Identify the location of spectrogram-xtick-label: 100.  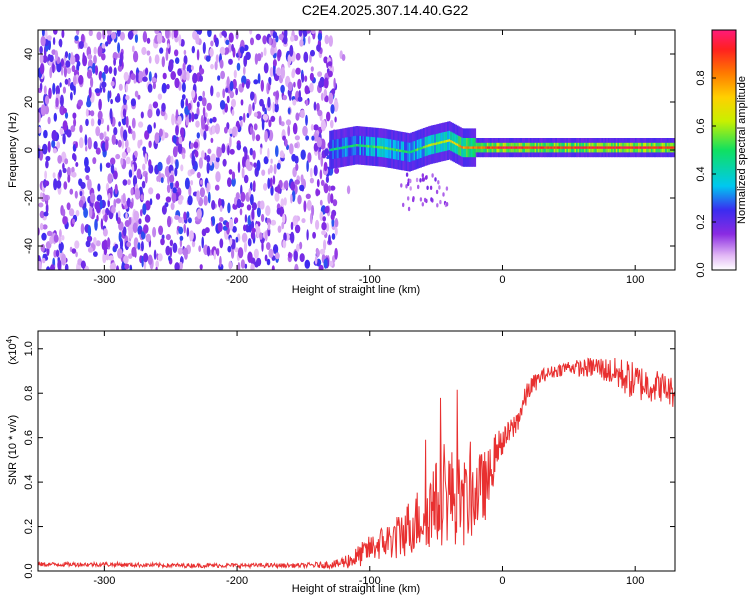
(635, 280).